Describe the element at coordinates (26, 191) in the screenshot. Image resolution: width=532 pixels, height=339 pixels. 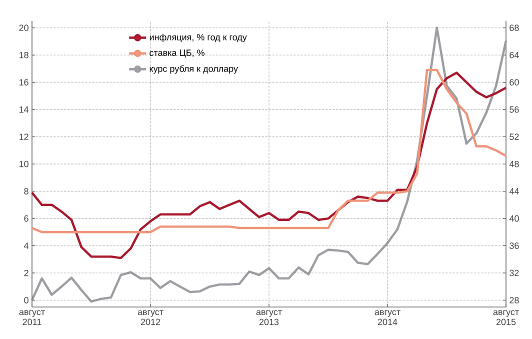
I see `y-tick-label: 8` at that location.